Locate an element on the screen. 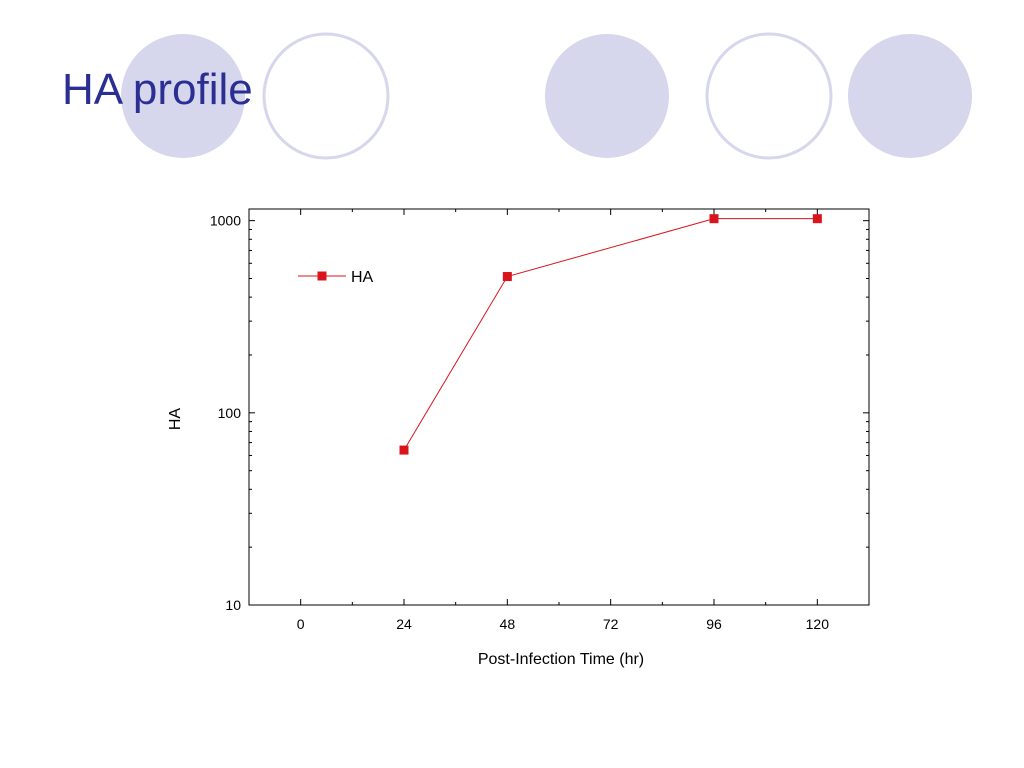 This screenshot has height=768, width=1024. x-tick-label: 120 is located at coordinates (818, 624).